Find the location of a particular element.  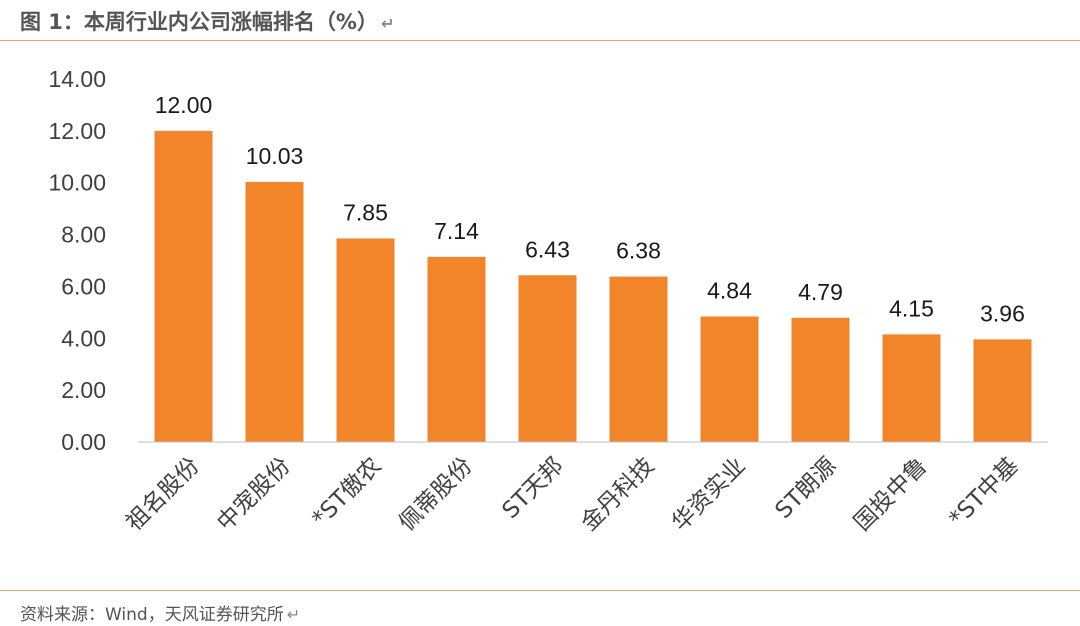

x-category-label: 国投中鲁 is located at coordinates (890, 494).